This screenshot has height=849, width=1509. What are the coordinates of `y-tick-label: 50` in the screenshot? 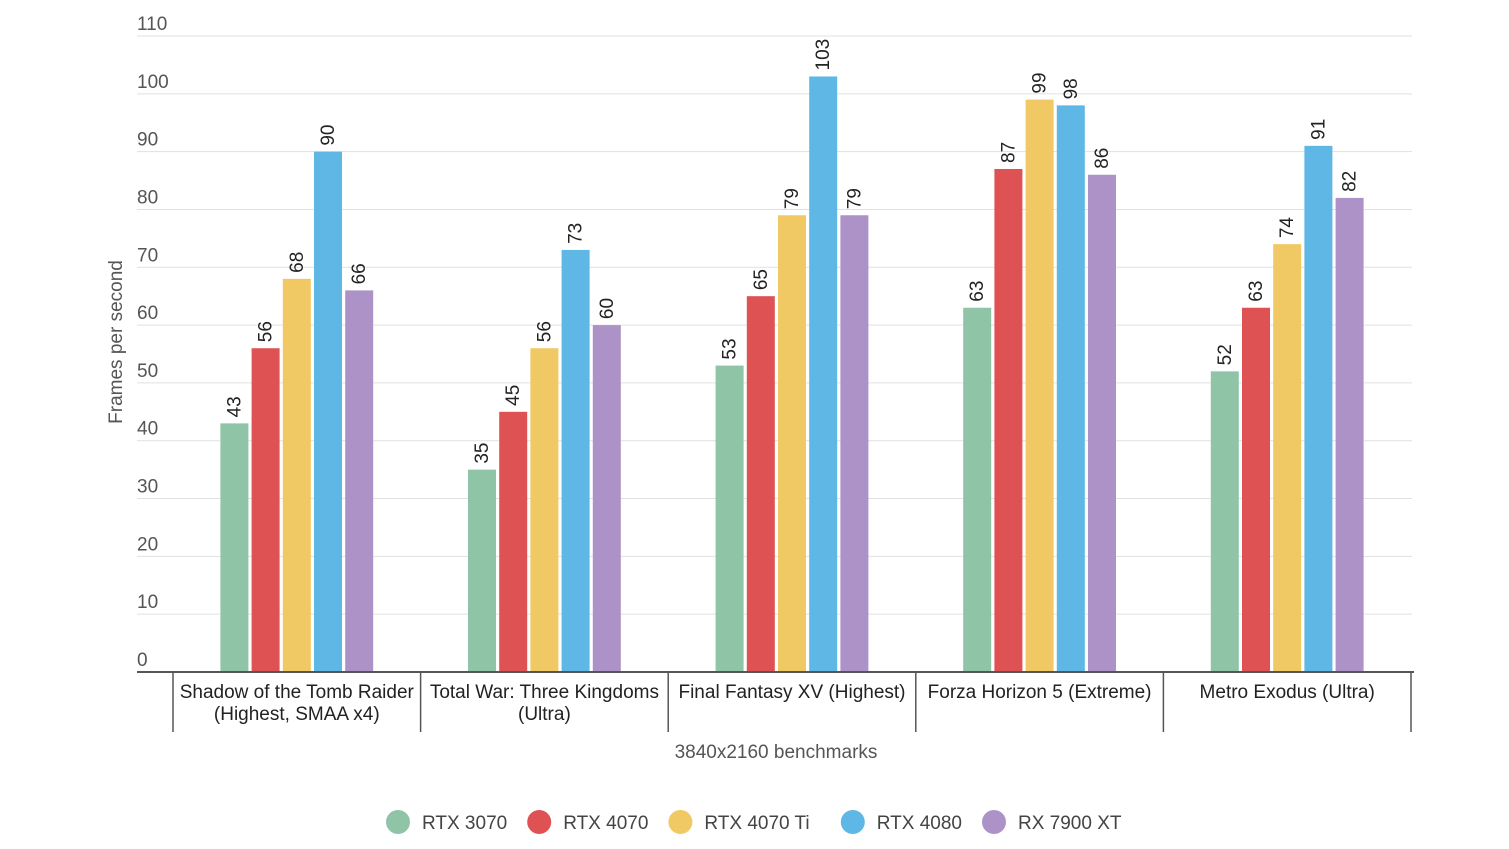 It's located at (147, 371).